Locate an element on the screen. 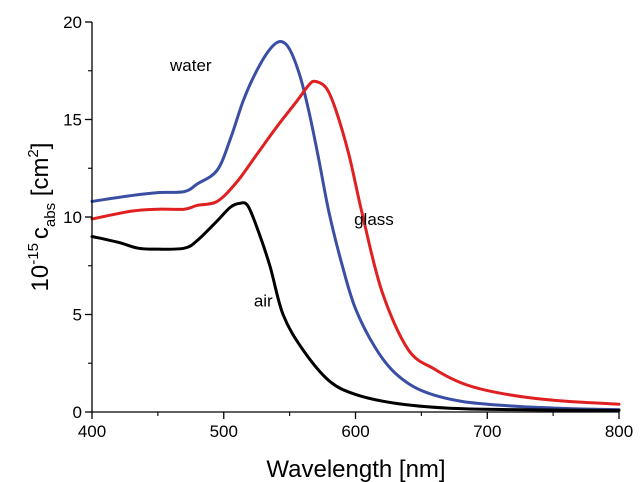 The image size is (641, 482). y-axis-title: 10-15 cabs [cm2] is located at coordinates (42, 217).